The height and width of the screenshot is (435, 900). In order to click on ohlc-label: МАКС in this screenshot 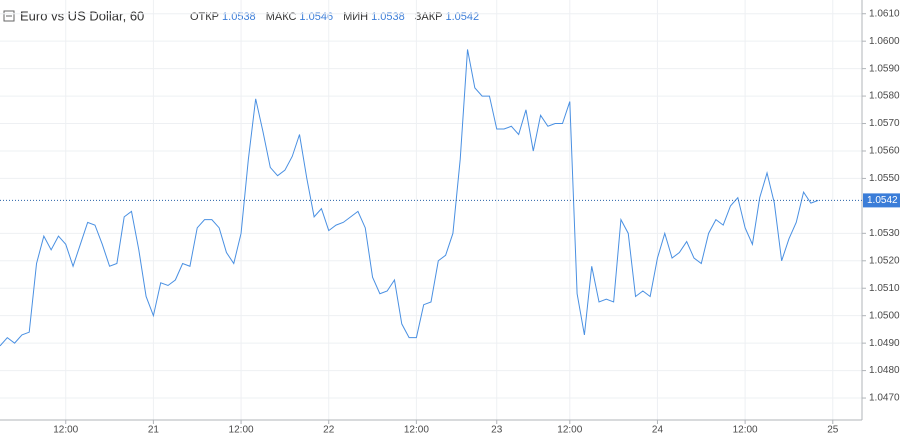, I will do `click(281, 17)`.